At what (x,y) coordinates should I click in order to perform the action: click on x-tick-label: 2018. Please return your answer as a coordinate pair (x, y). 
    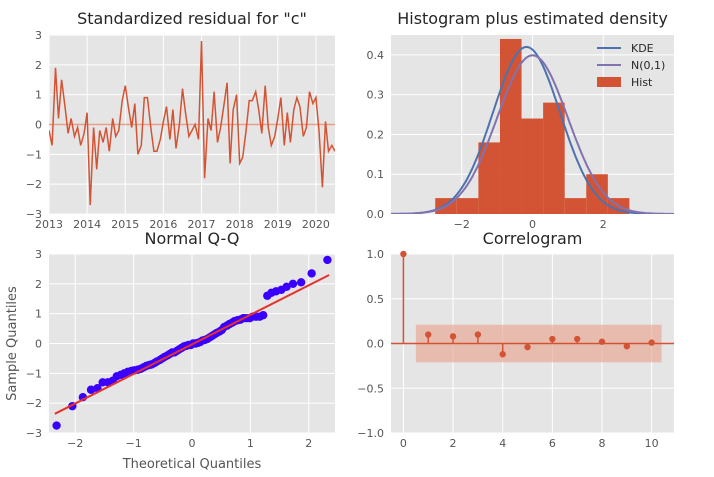
    Looking at the image, I should click on (240, 224).